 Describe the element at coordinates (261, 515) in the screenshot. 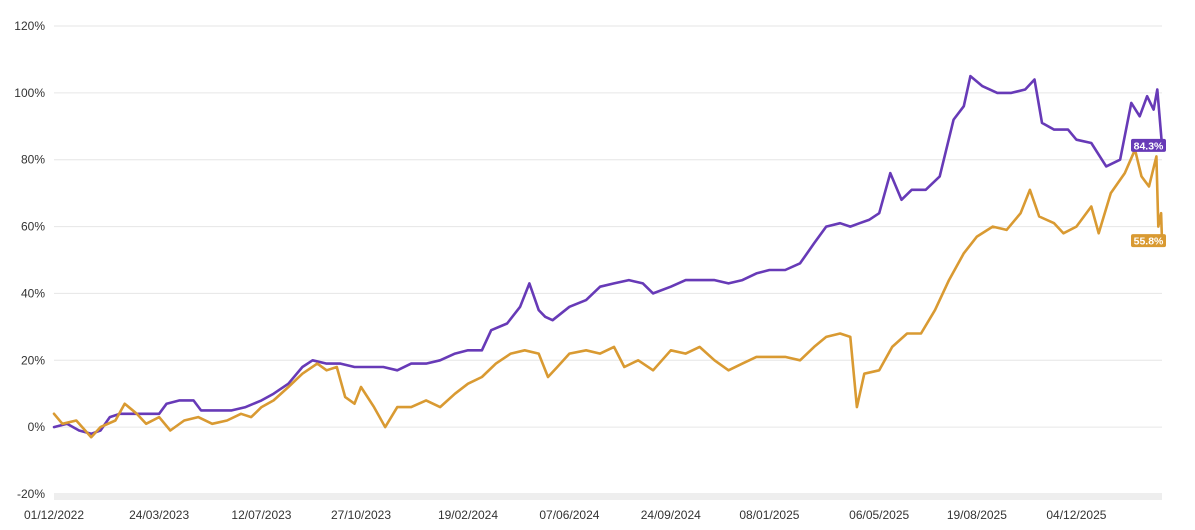

I see `x-tick-label: 12/07/2023` at that location.